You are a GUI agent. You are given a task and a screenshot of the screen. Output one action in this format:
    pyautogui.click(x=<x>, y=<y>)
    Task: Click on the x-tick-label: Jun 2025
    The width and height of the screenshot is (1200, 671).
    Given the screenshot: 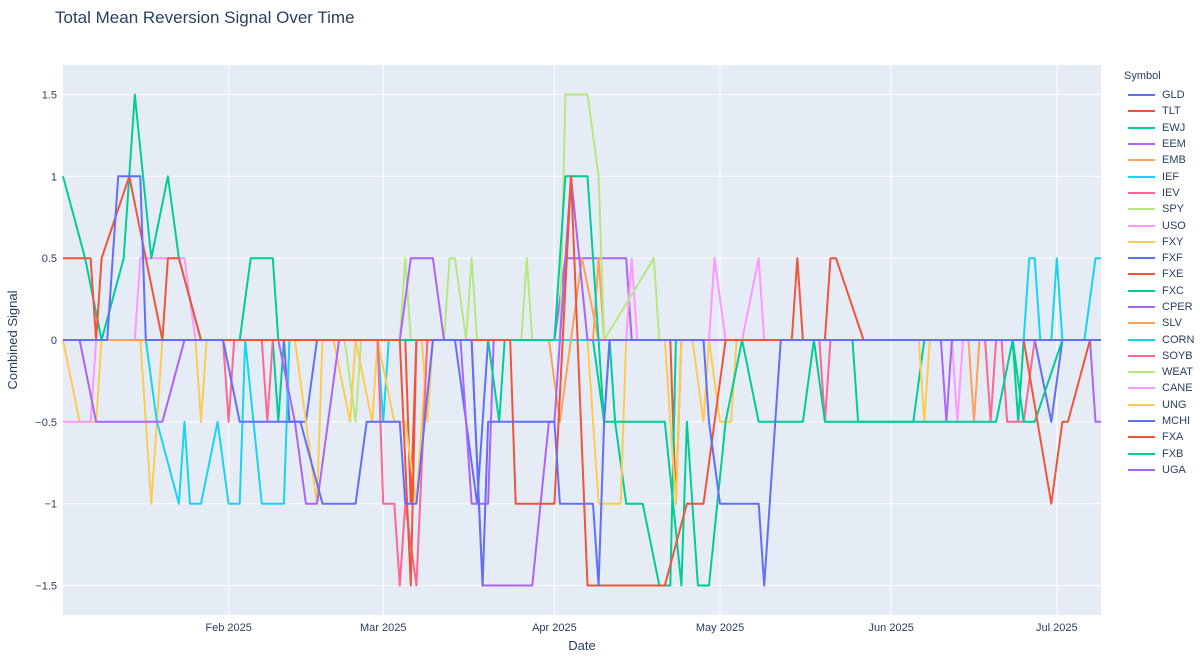 What is the action you would take?
    pyautogui.click(x=891, y=628)
    